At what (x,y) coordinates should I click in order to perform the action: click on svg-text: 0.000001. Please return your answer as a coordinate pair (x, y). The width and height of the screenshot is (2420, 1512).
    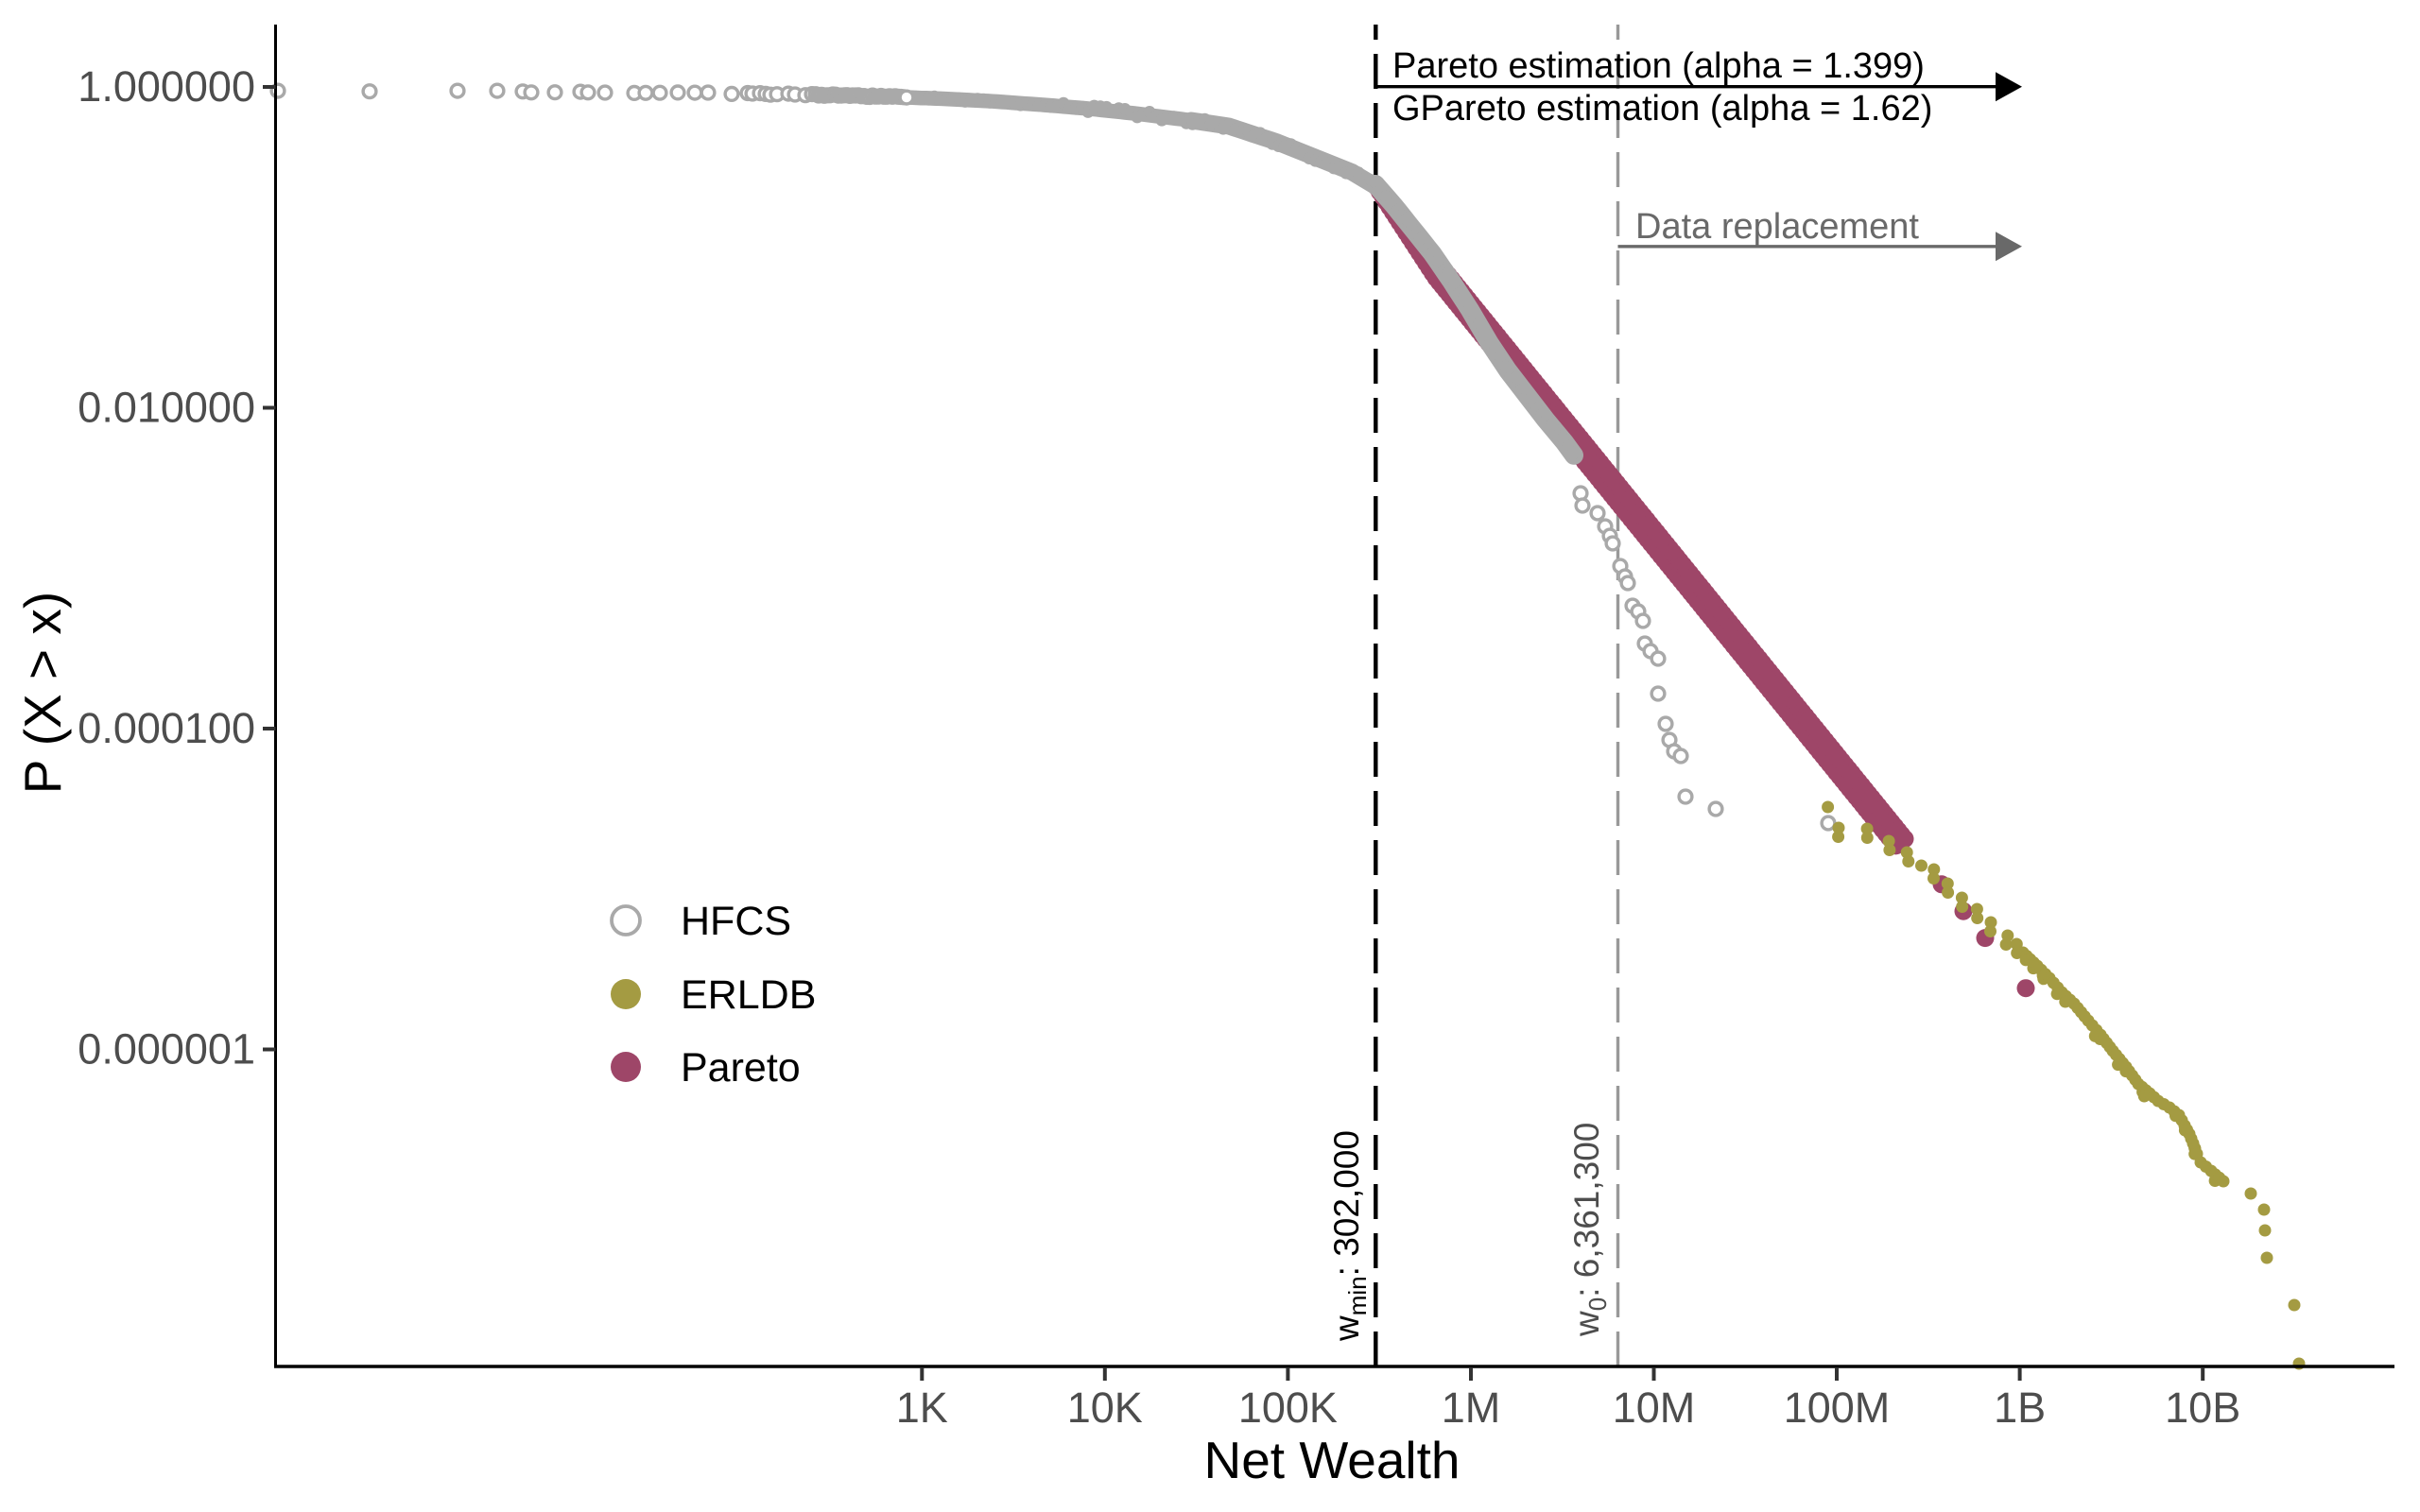
    Looking at the image, I should click on (166, 1049).